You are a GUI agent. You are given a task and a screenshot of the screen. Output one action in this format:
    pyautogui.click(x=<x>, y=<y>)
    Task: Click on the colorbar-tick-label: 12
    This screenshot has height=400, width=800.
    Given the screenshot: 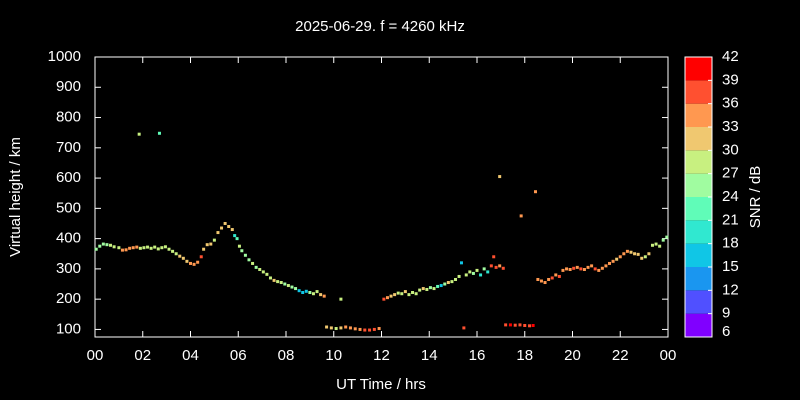 What is the action you would take?
    pyautogui.click(x=730, y=289)
    